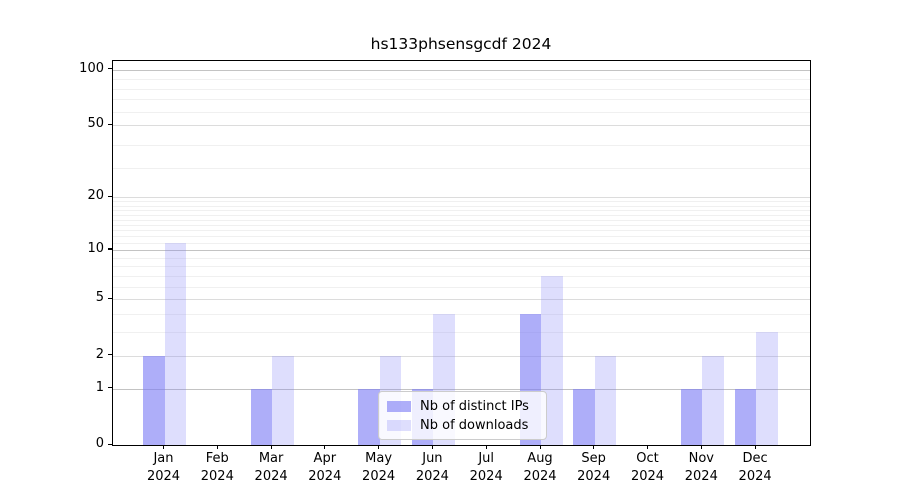 This screenshot has height=500, width=900. Describe the element at coordinates (713, 400) in the screenshot. I see `bar-downloads-nov` at that location.